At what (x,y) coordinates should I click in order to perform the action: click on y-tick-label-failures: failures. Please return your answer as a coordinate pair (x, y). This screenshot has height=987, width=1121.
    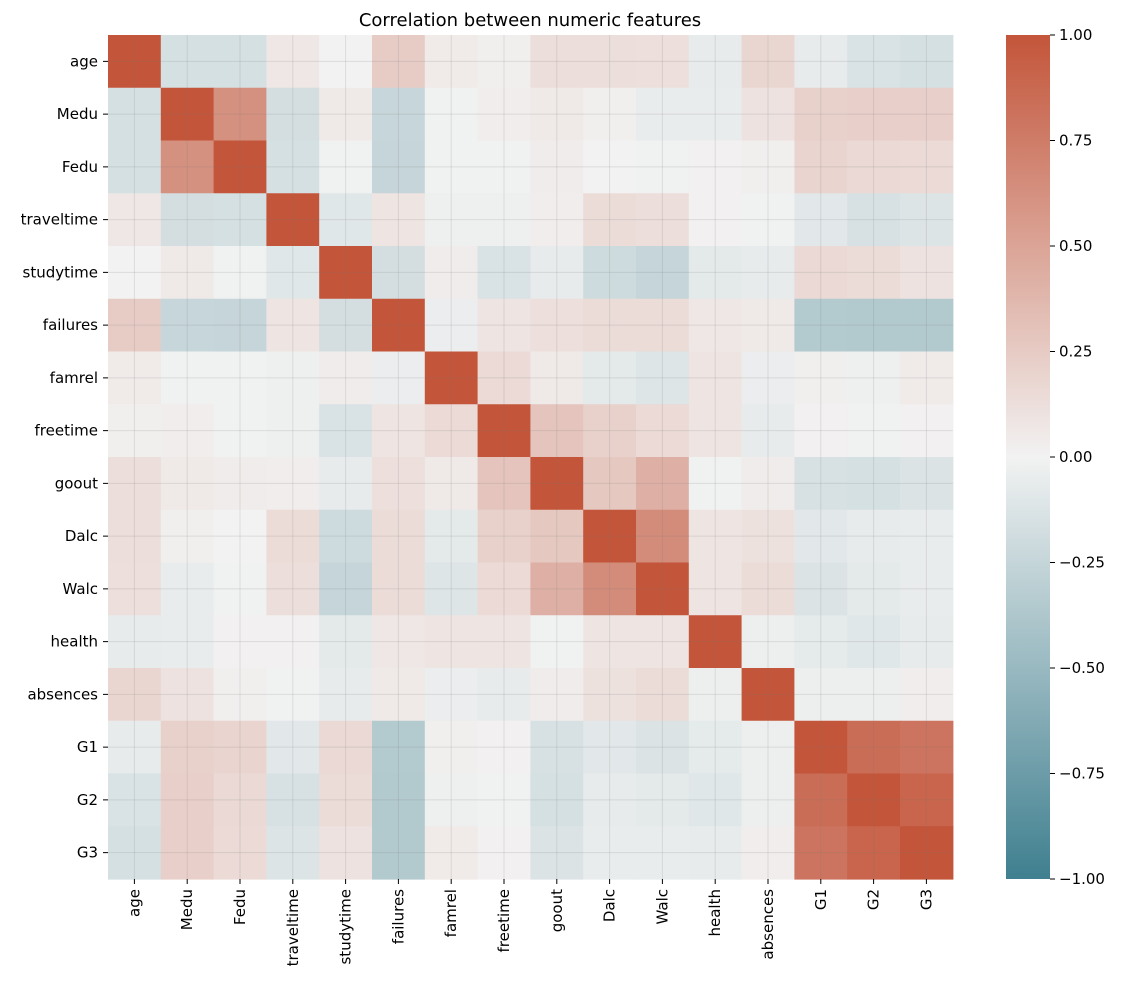
    Looking at the image, I should click on (70, 325).